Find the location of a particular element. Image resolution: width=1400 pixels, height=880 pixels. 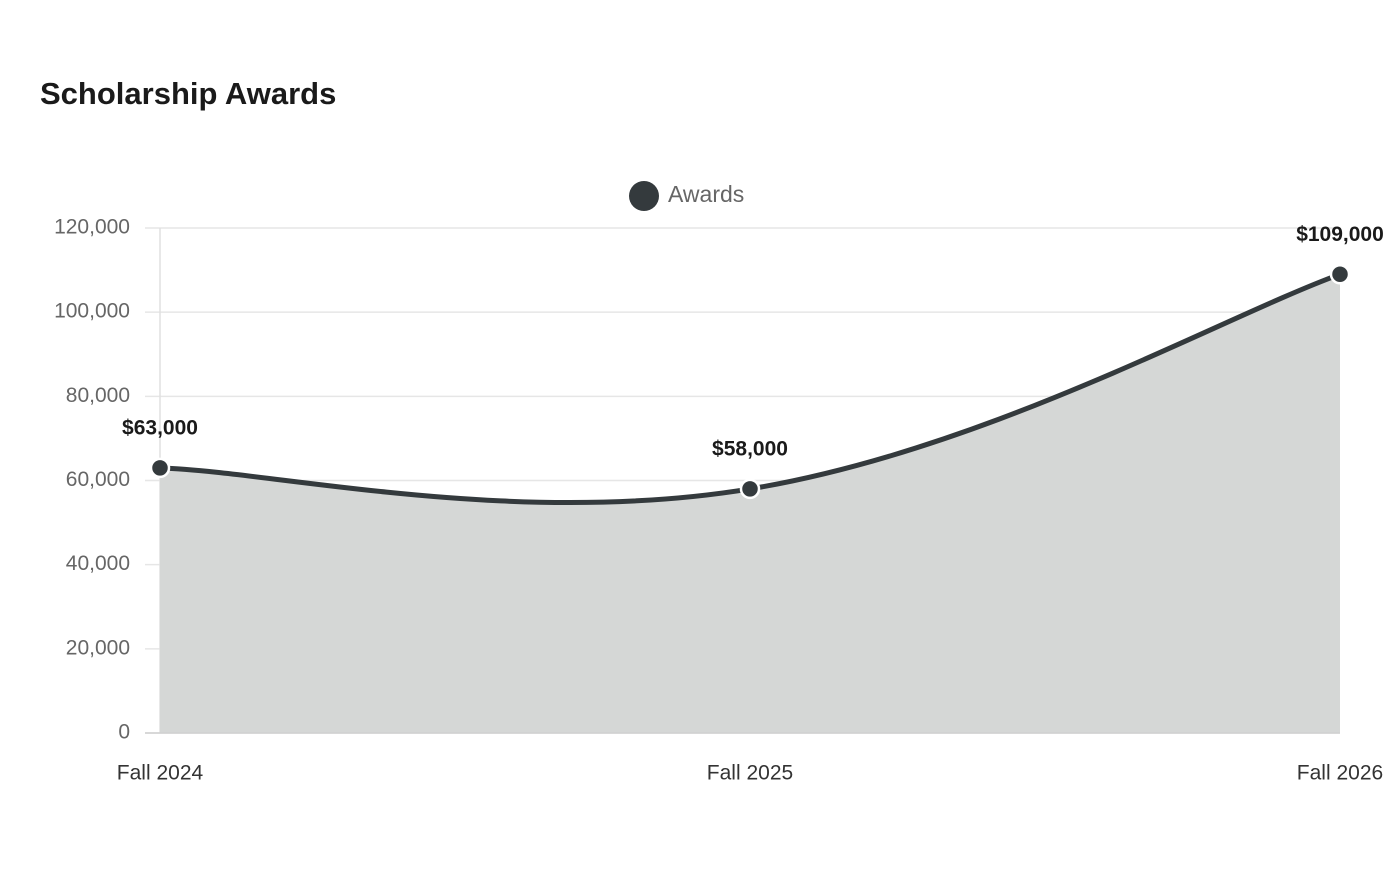

y-tick-label: 80,000 is located at coordinates (98, 395).